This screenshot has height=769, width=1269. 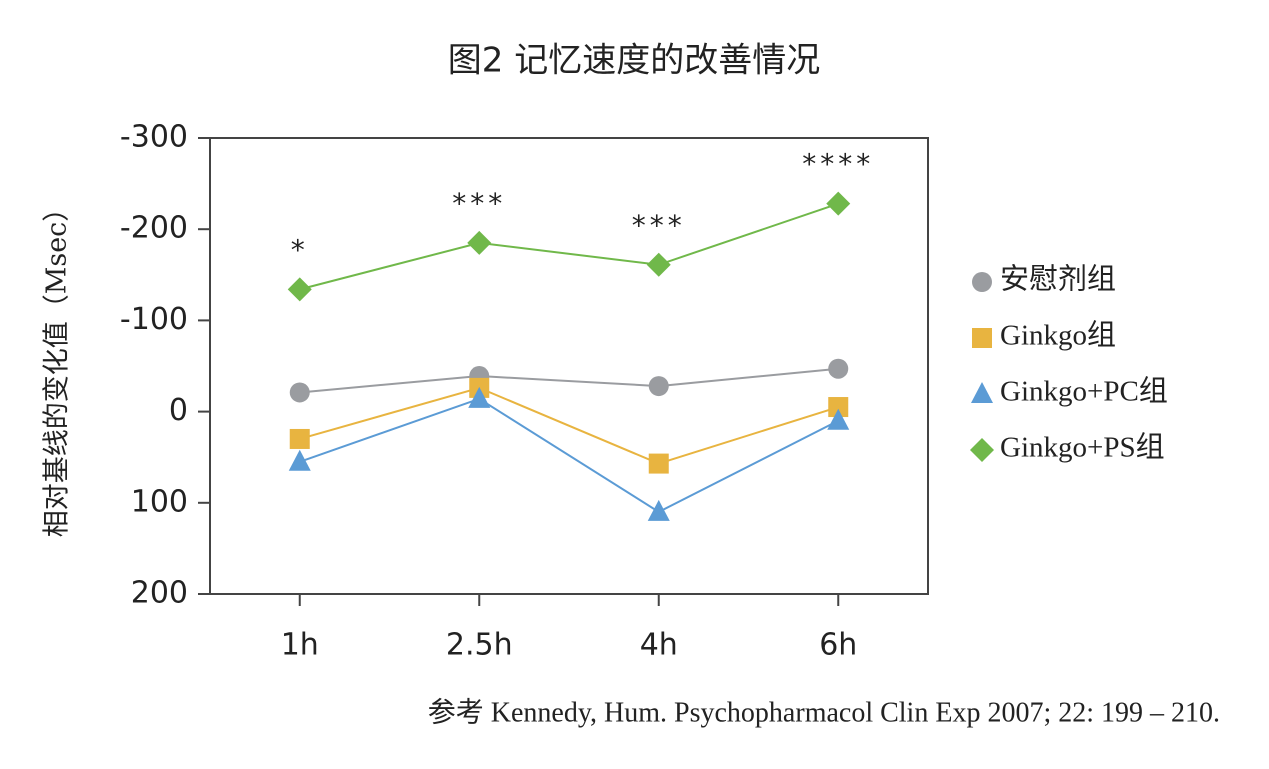 What do you see at coordinates (634, 61) in the screenshot?
I see `chart-title: 图2 记忆速度的改善情况` at bounding box center [634, 61].